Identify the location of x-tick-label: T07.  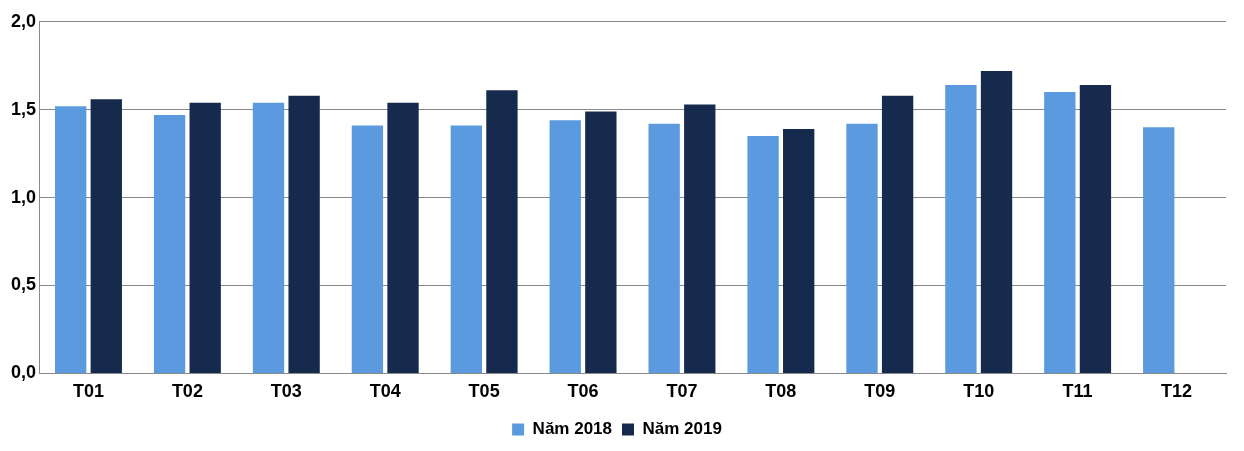
(682, 391).